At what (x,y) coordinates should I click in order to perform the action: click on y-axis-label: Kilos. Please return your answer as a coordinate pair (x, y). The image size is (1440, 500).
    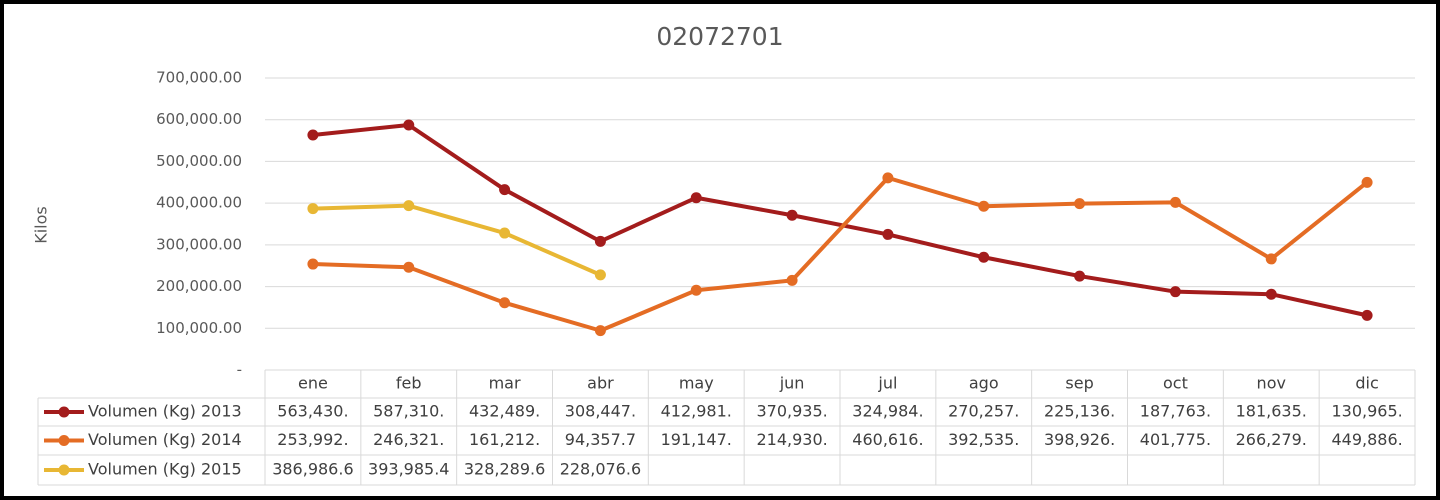
    Looking at the image, I should click on (41, 225).